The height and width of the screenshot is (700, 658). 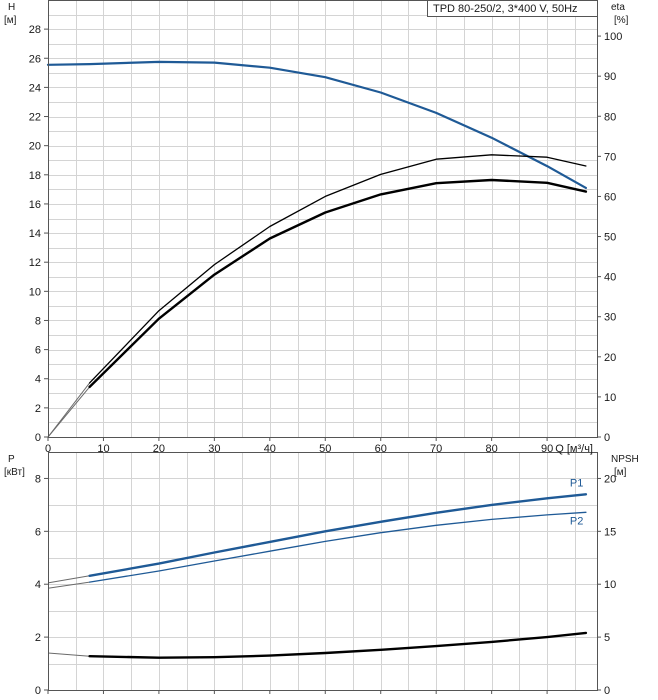 What do you see at coordinates (35, 30) in the screenshot?
I see `y-tick-label: 28` at bounding box center [35, 30].